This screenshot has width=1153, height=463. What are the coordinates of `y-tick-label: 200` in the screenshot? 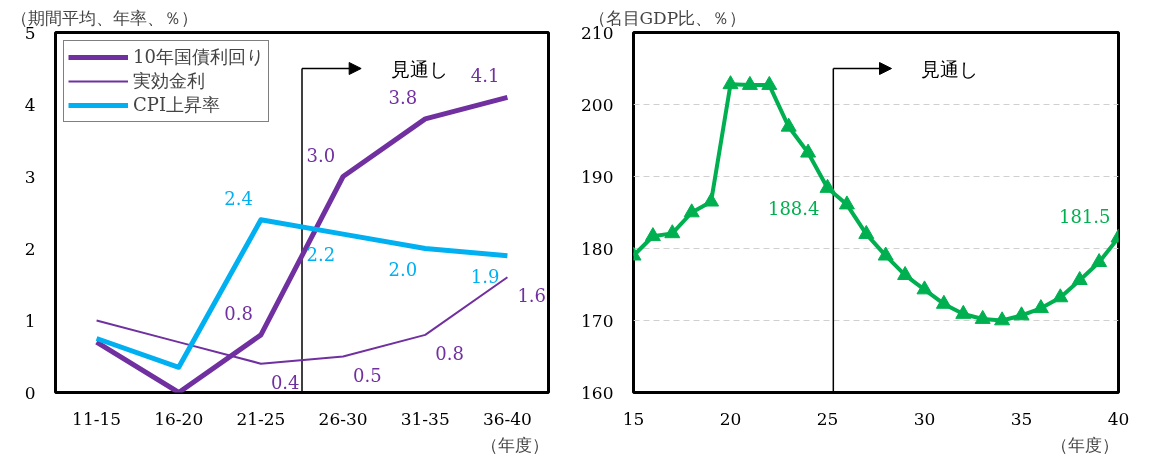 It's located at (597, 104).